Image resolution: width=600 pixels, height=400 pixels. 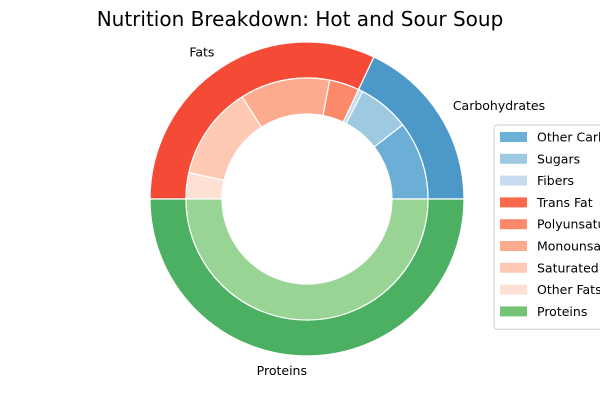 What do you see at coordinates (282, 370) in the screenshot?
I see `outer-label-proteins: Proteins` at bounding box center [282, 370].